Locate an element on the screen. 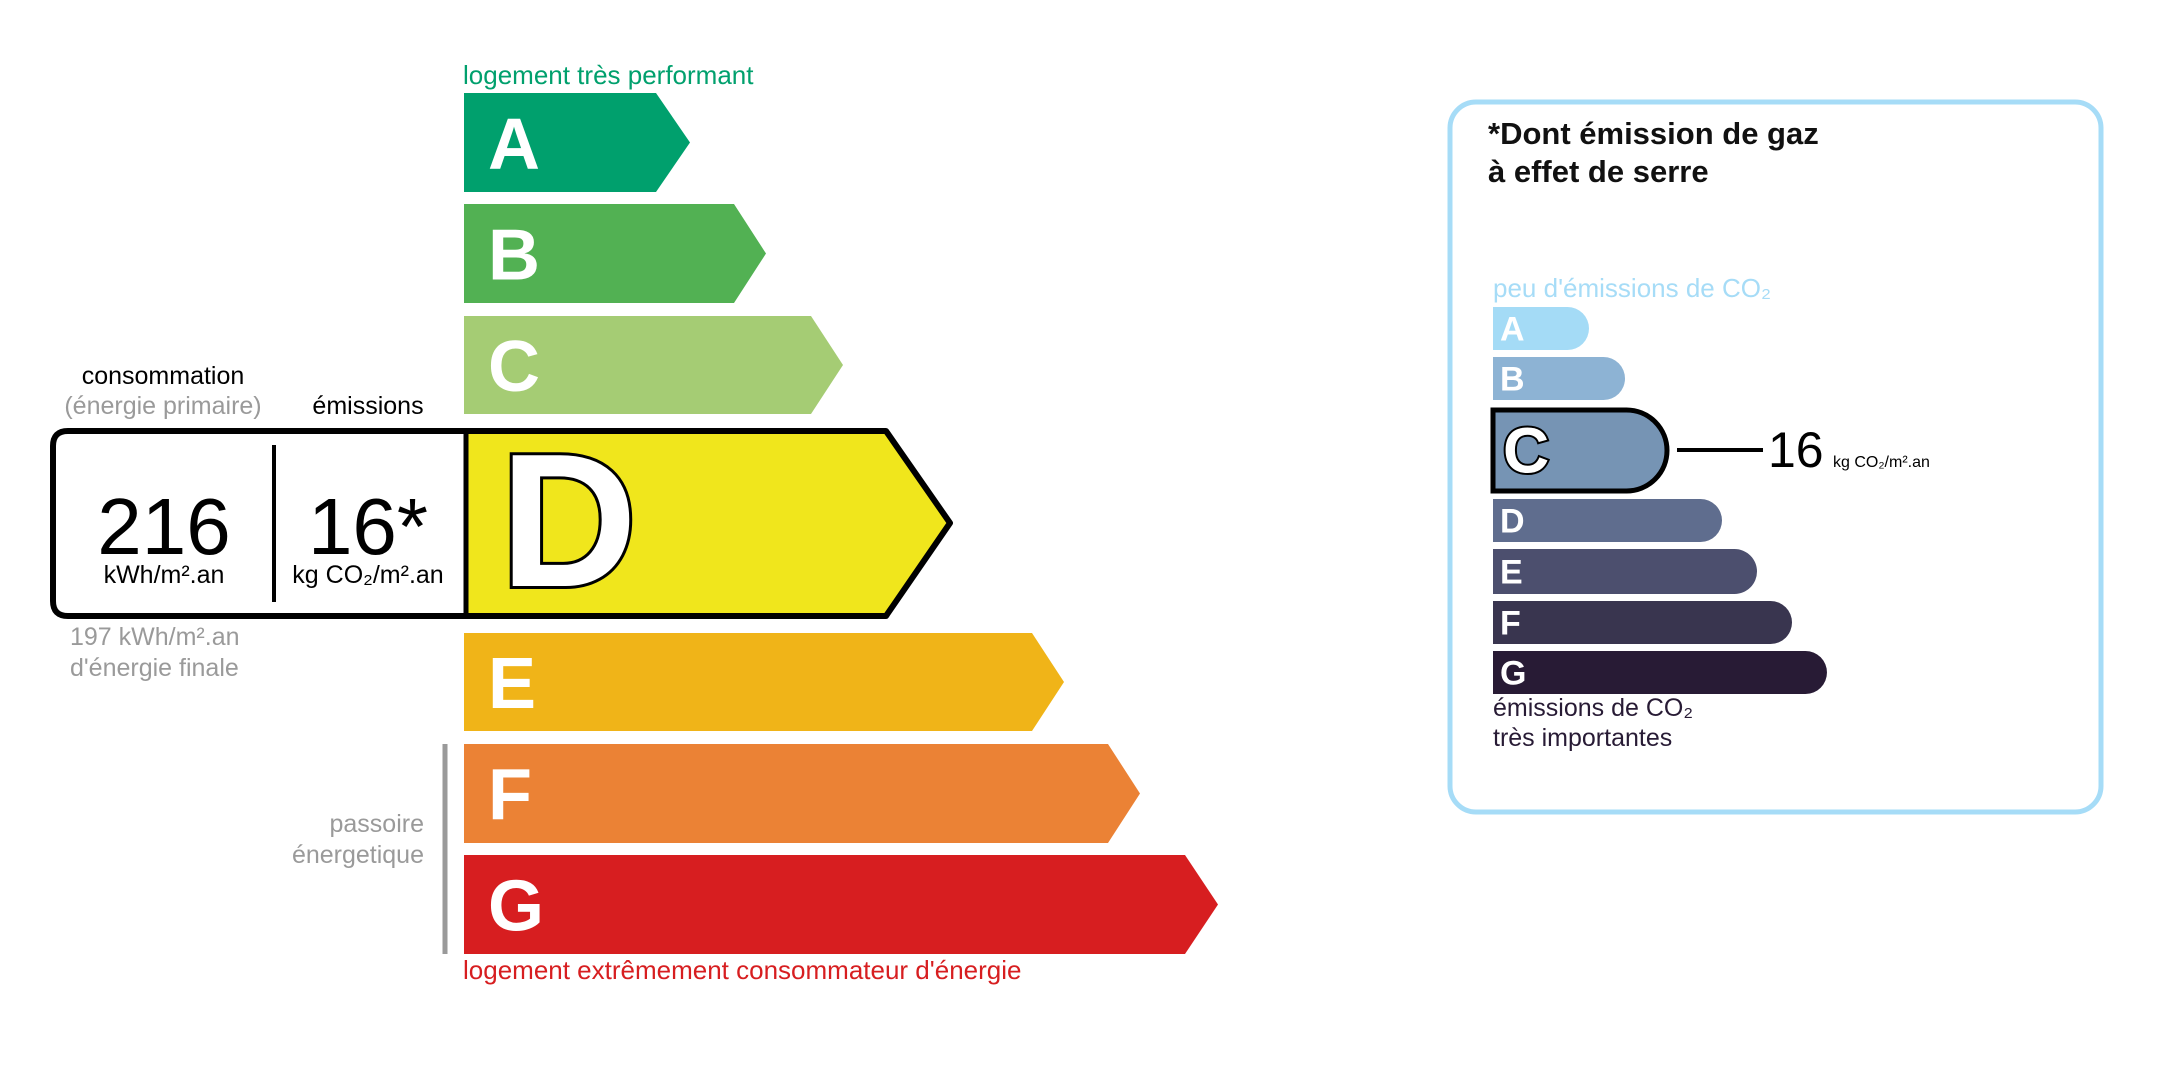 The height and width of the screenshot is (1079, 2169). energy-class-bar-g is located at coordinates (841, 904).